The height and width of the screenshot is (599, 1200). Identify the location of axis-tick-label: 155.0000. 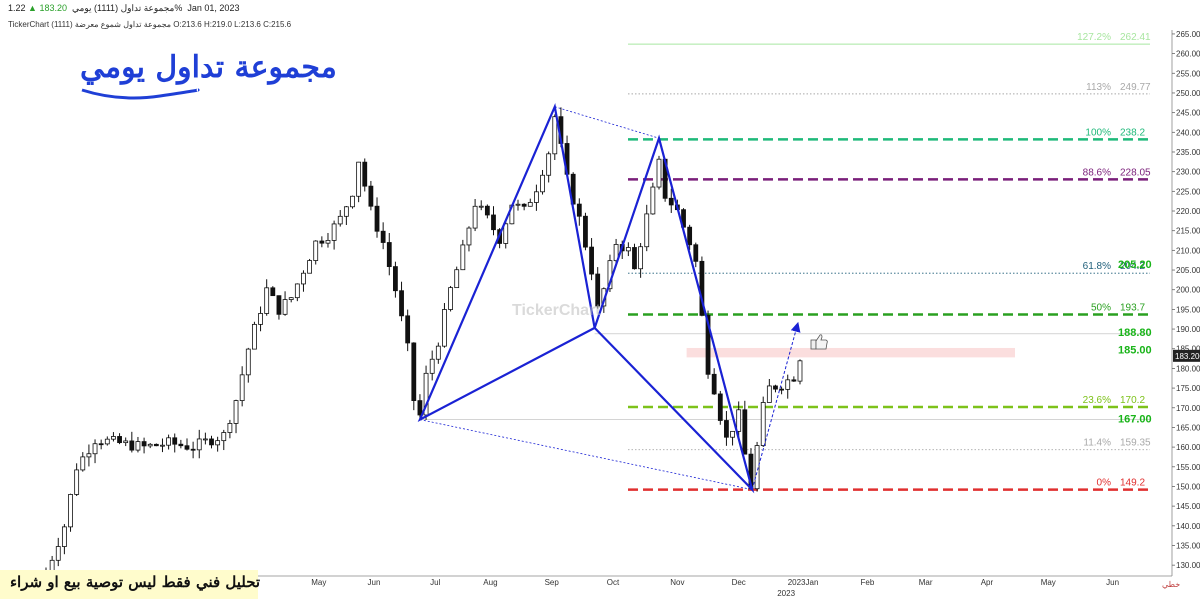
(1188, 467).